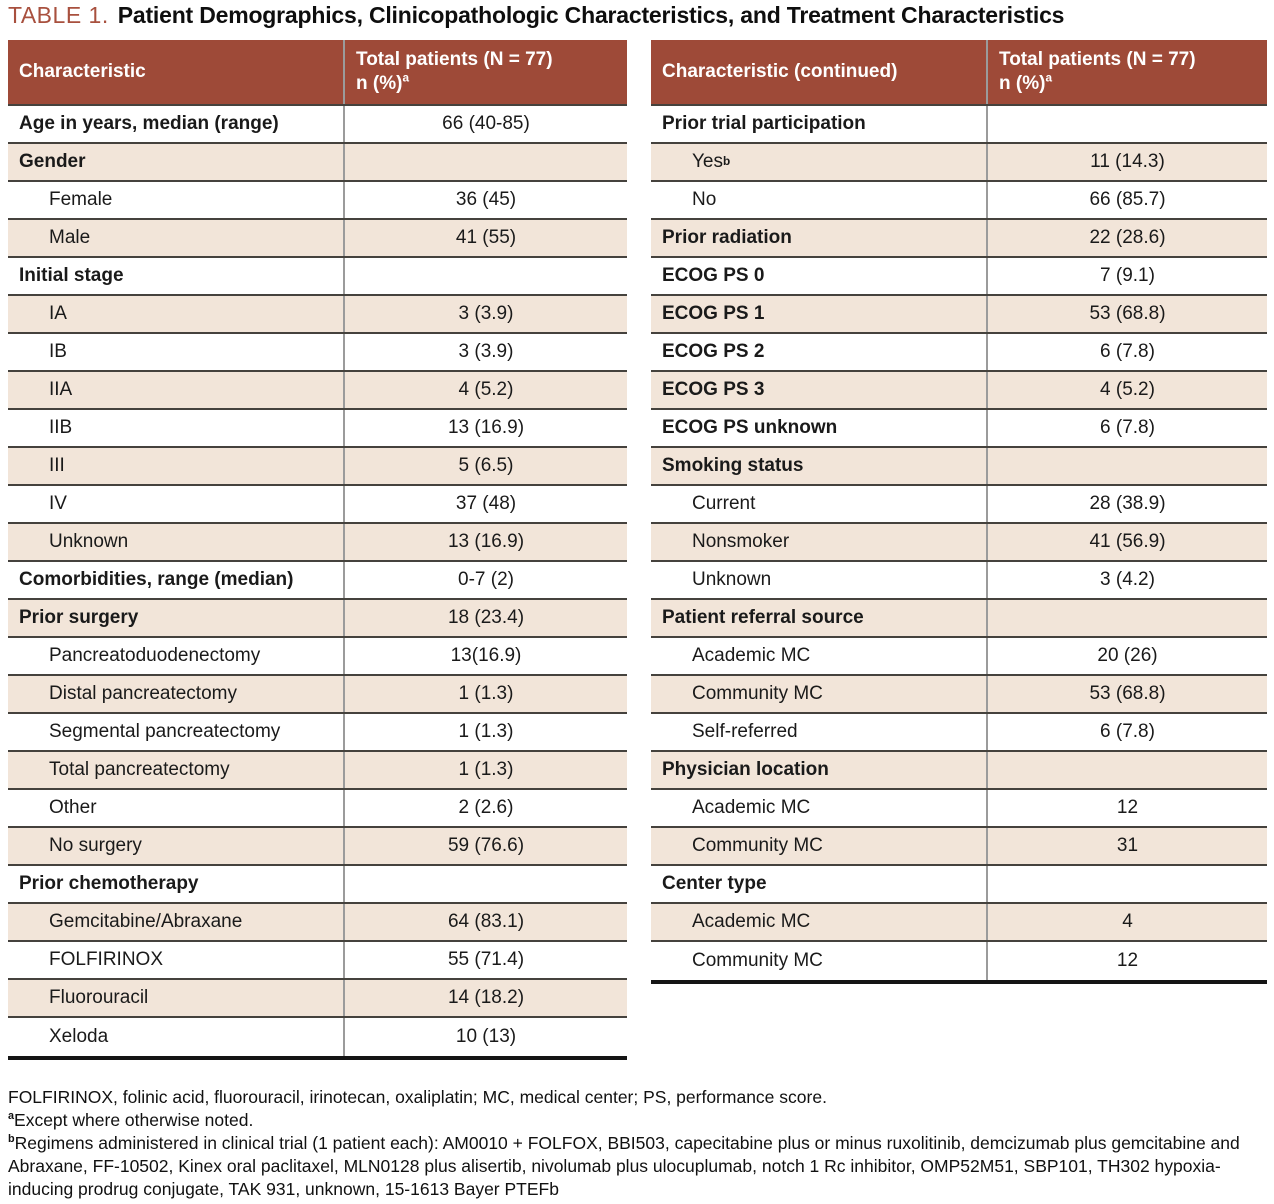 The image size is (1274, 1204). Describe the element at coordinates (724, 503) in the screenshot. I see `row-label: Current` at that location.